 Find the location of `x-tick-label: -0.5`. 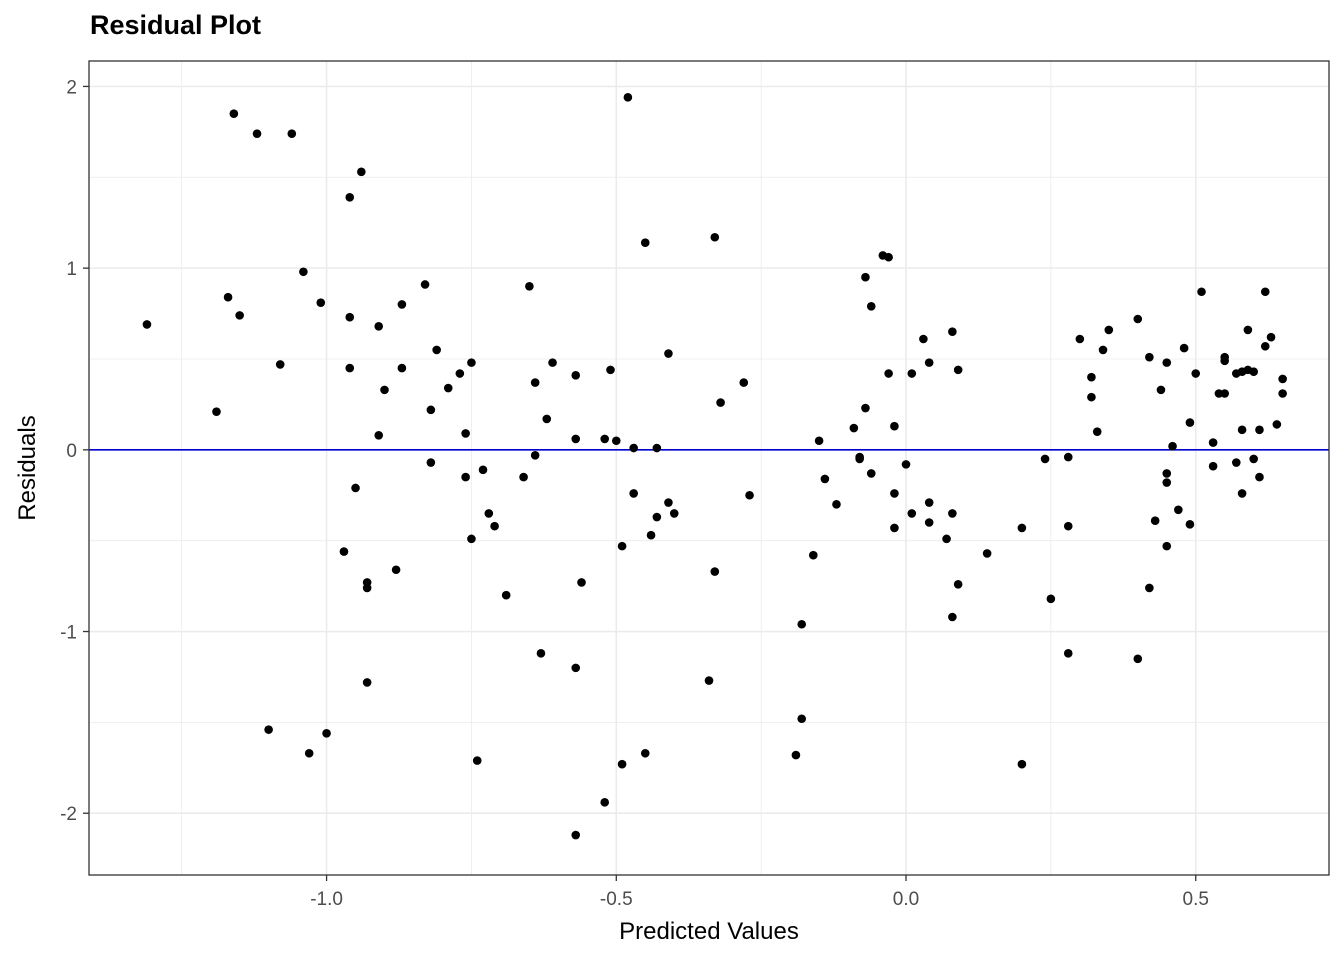

x-tick-label: -0.5 is located at coordinates (616, 899).